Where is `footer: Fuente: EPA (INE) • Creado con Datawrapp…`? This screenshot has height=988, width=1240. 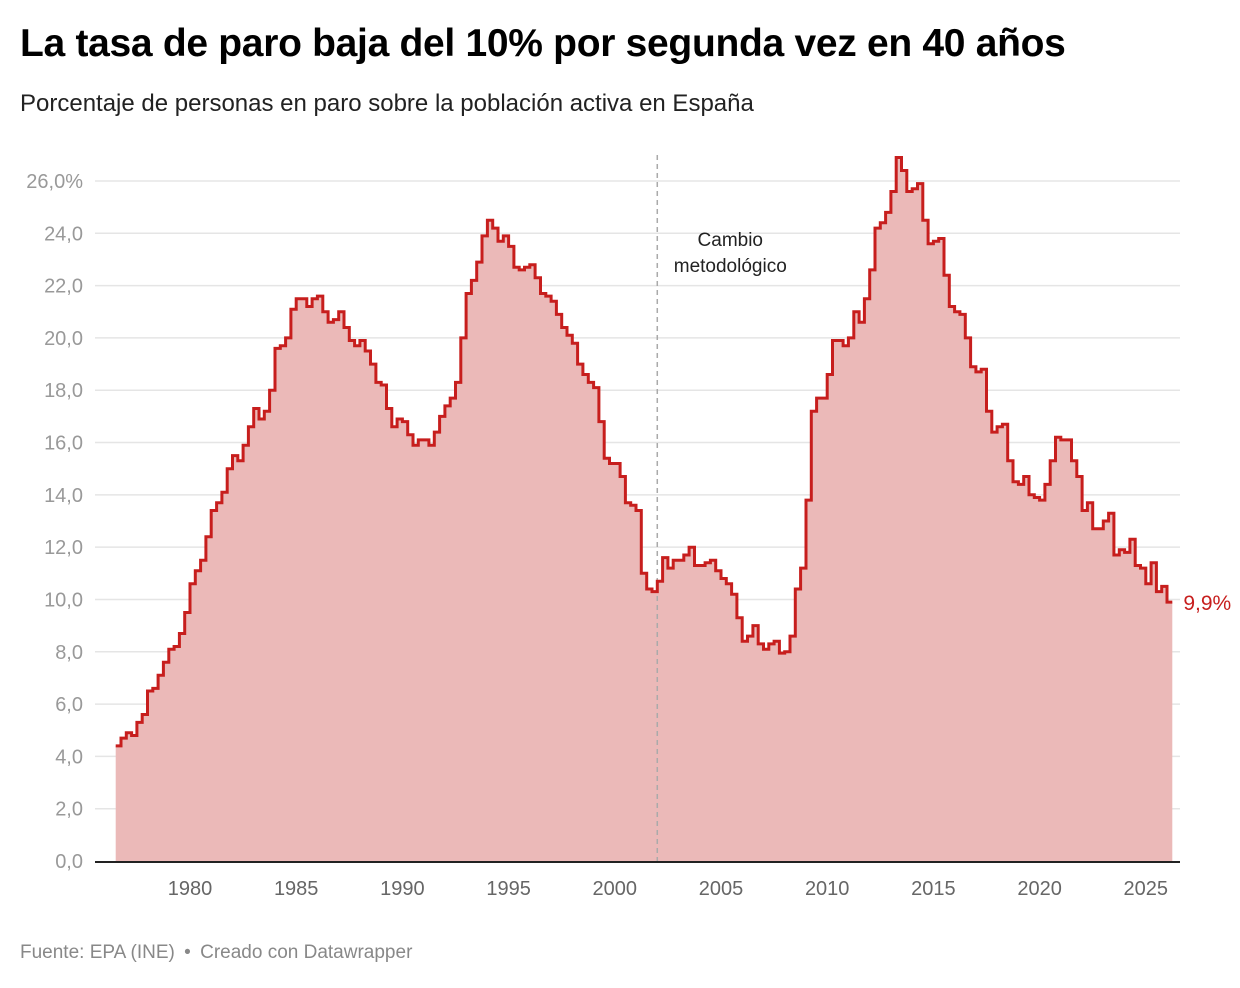
footer: Fuente: EPA (INE) • Creado con Datawrapp… is located at coordinates (216, 953).